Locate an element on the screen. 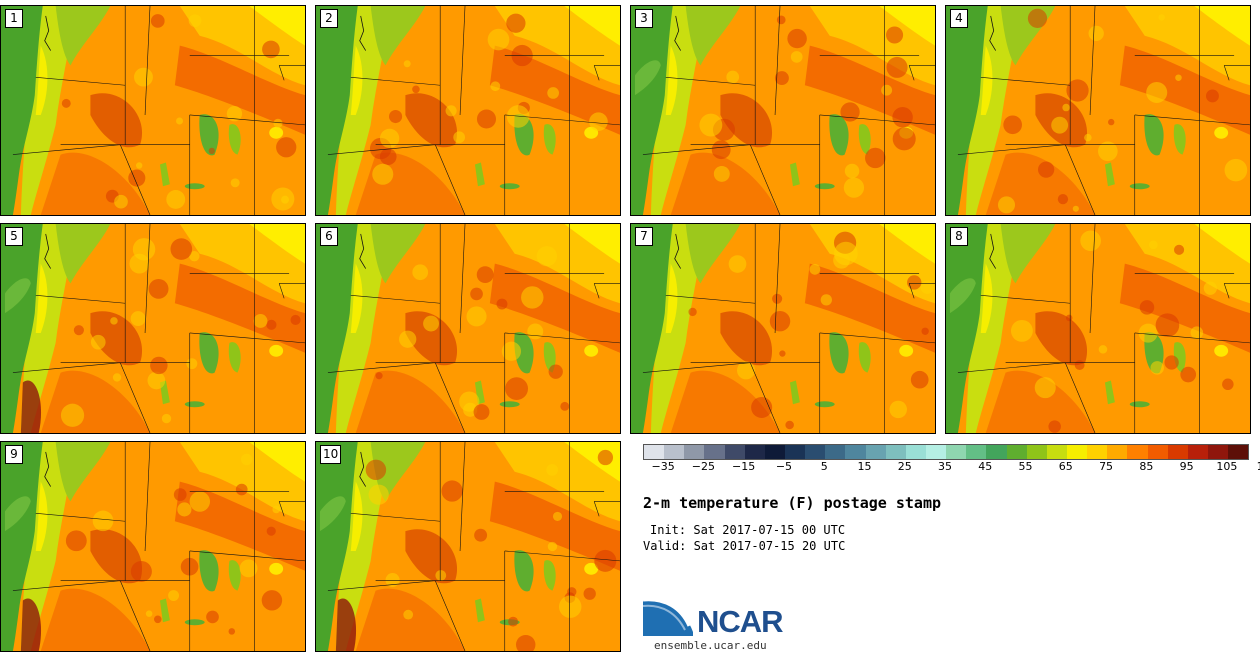  member-panel-5: 5 is located at coordinates (153, 328).